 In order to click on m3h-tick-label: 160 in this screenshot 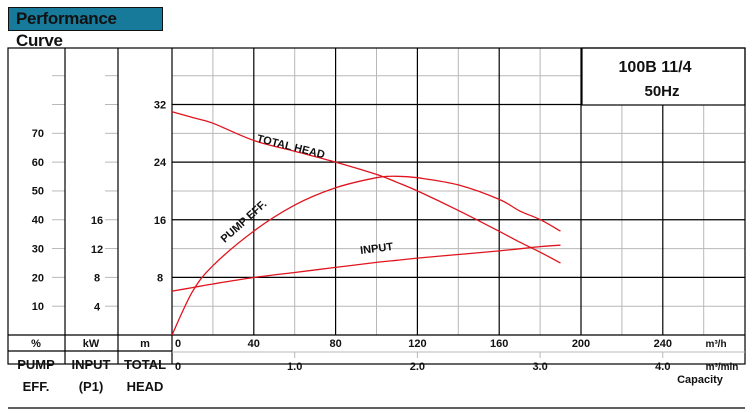, I will do `click(499, 344)`.